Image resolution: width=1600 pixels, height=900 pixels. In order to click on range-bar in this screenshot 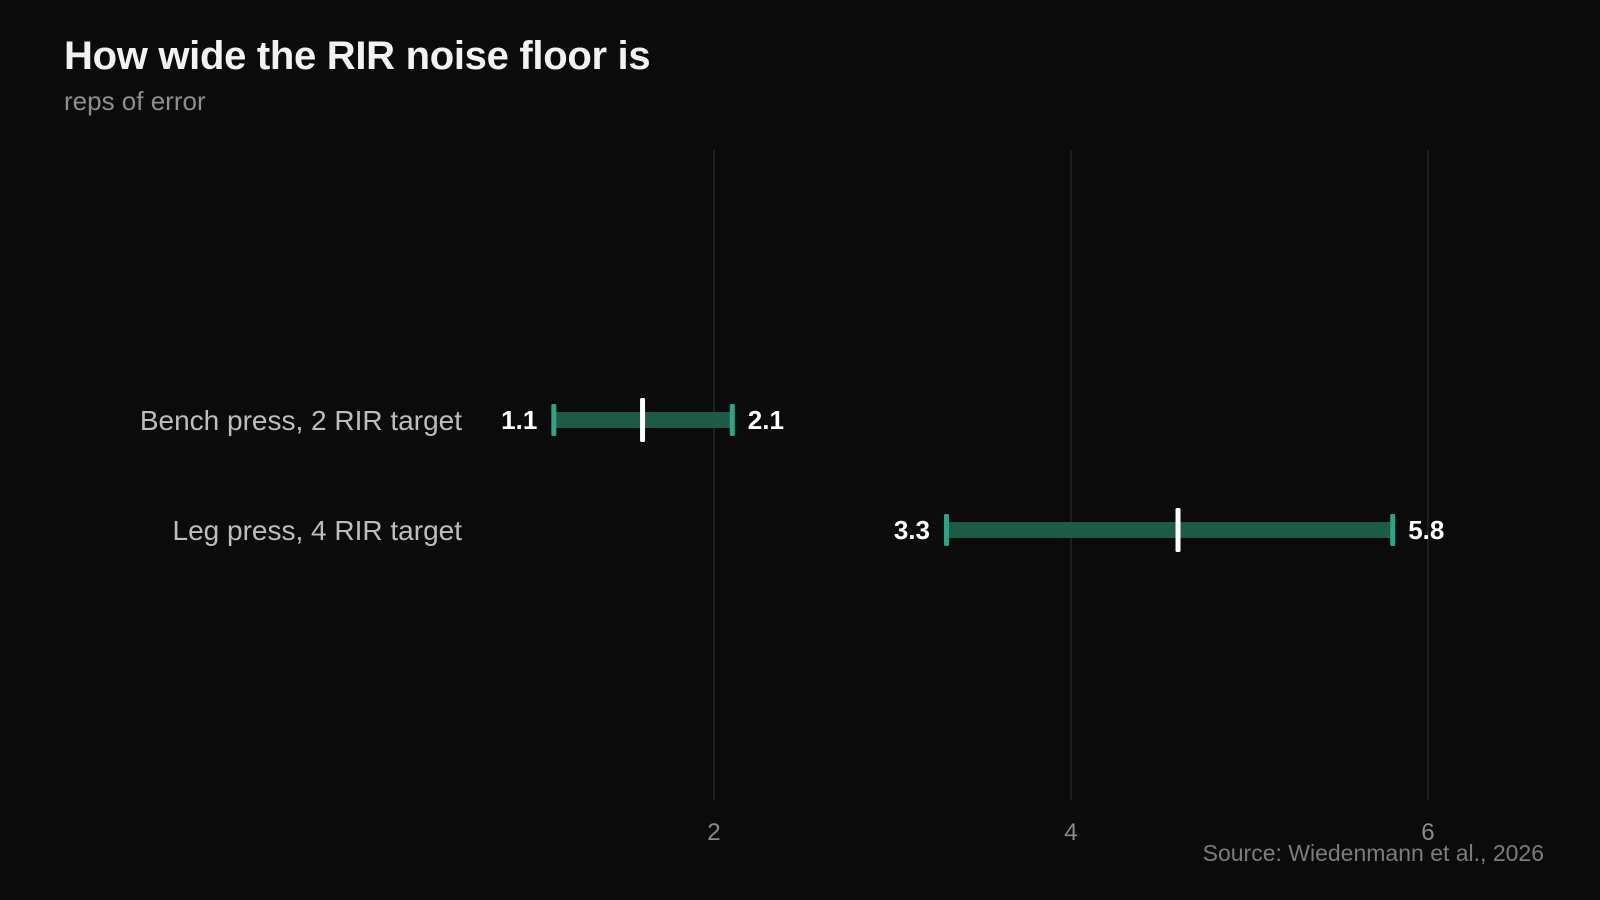, I will do `click(1169, 530)`.